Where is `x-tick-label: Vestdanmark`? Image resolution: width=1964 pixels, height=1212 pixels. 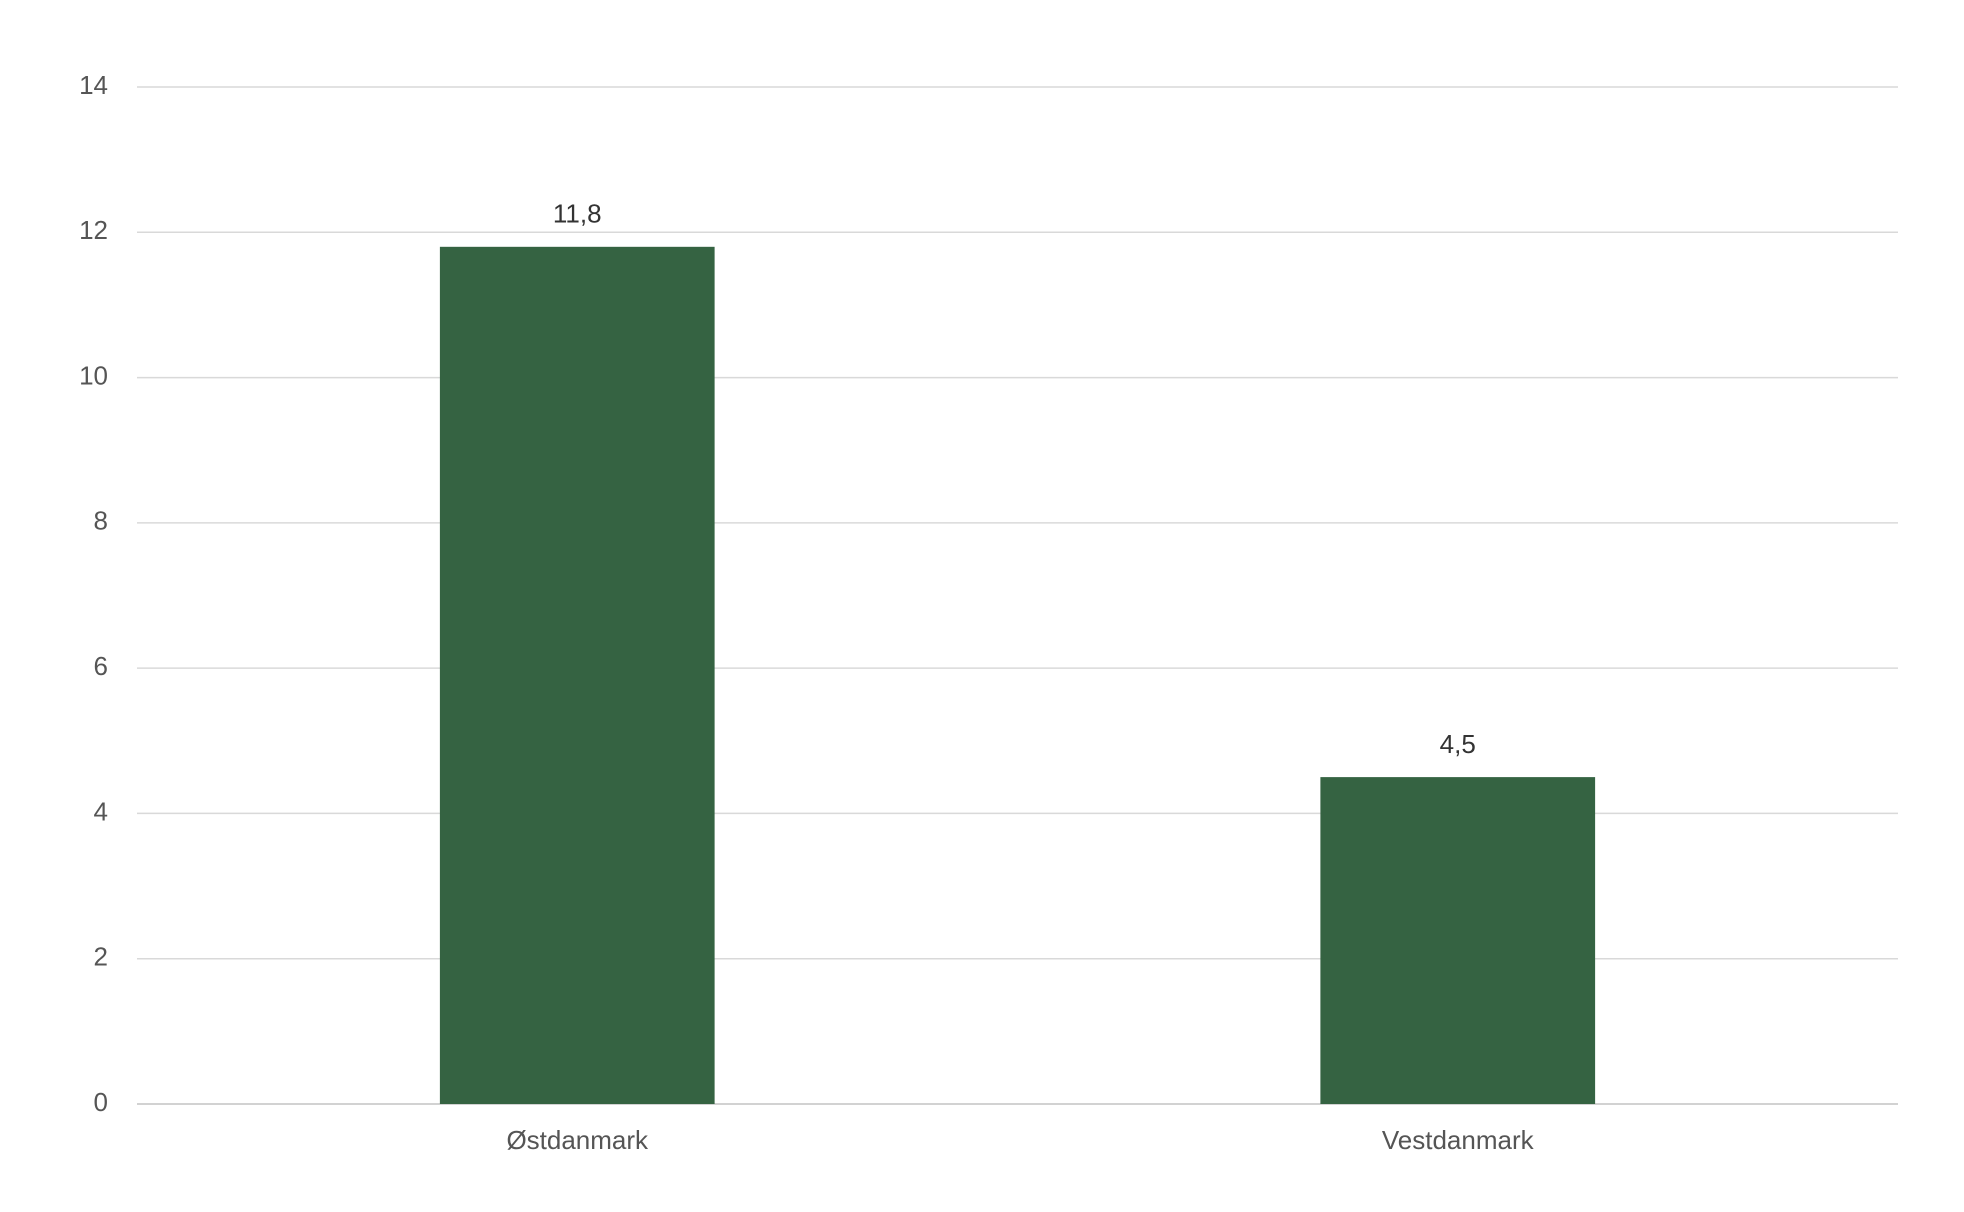 x-tick-label: Vestdanmark is located at coordinates (1458, 1140).